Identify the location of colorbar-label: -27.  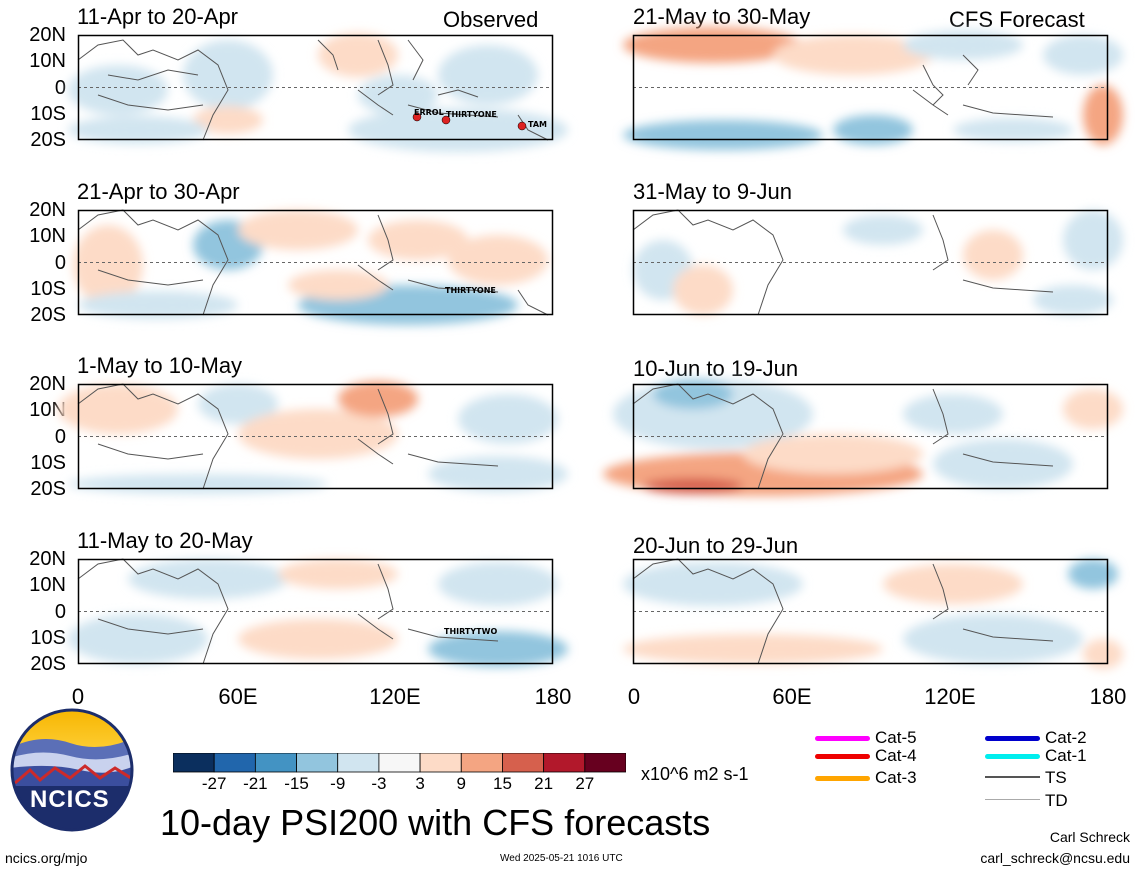
(214, 783).